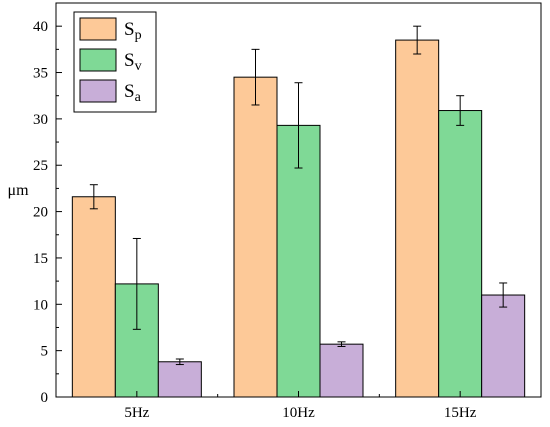 The width and height of the screenshot is (550, 427). Describe the element at coordinates (133, 62) in the screenshot. I see `legend-label-v: Sv` at that location.